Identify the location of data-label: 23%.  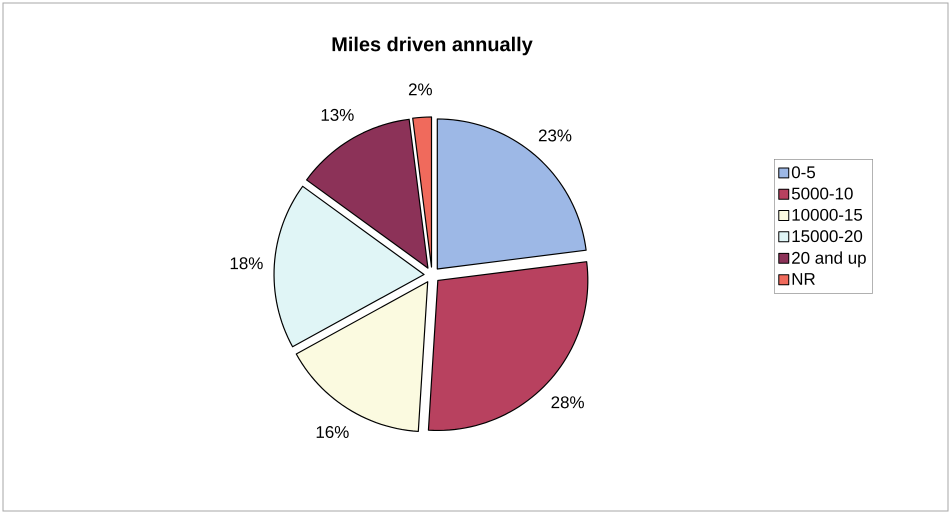
(555, 135).